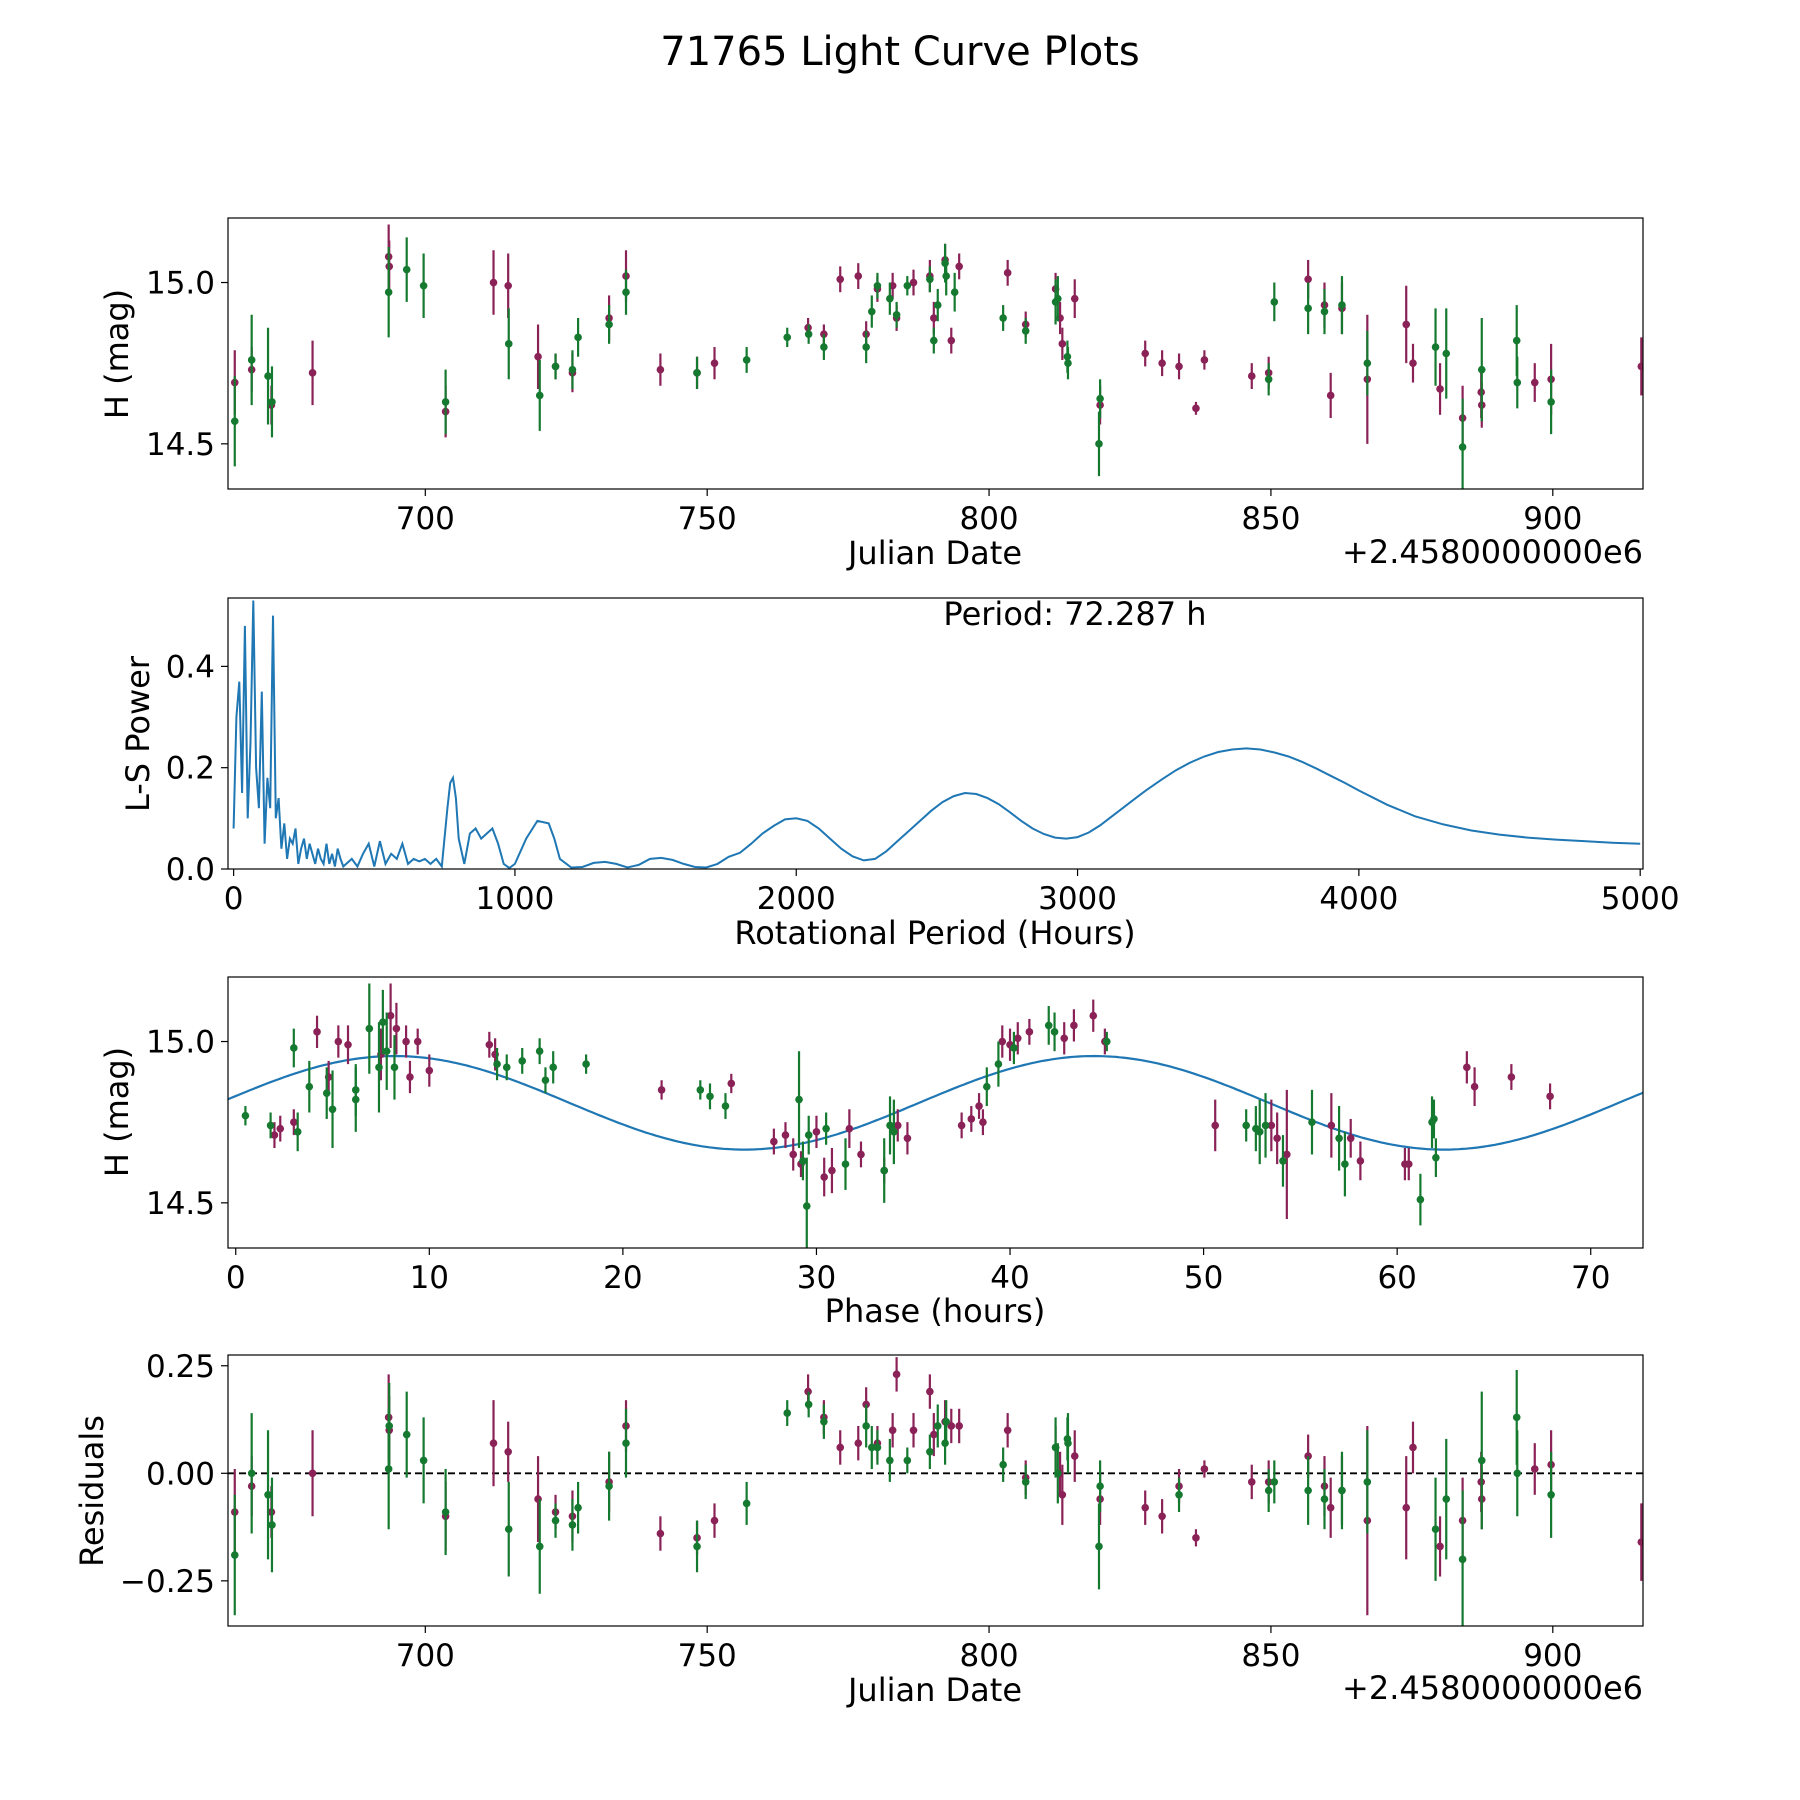  Describe the element at coordinates (117, 1112) in the screenshot. I see `phase-folded-ylabel: H (mag)` at that location.